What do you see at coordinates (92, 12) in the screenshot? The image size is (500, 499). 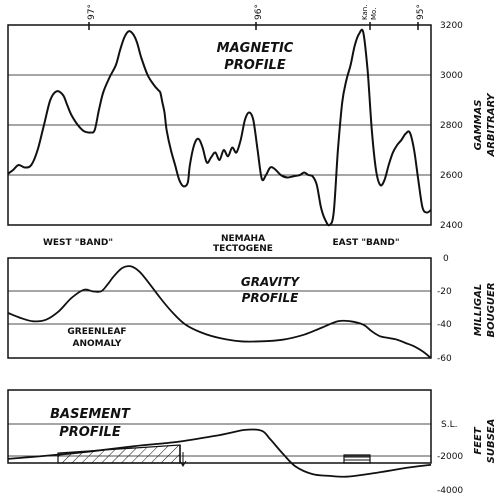 I see `label-97: 97°` at bounding box center [92, 12].